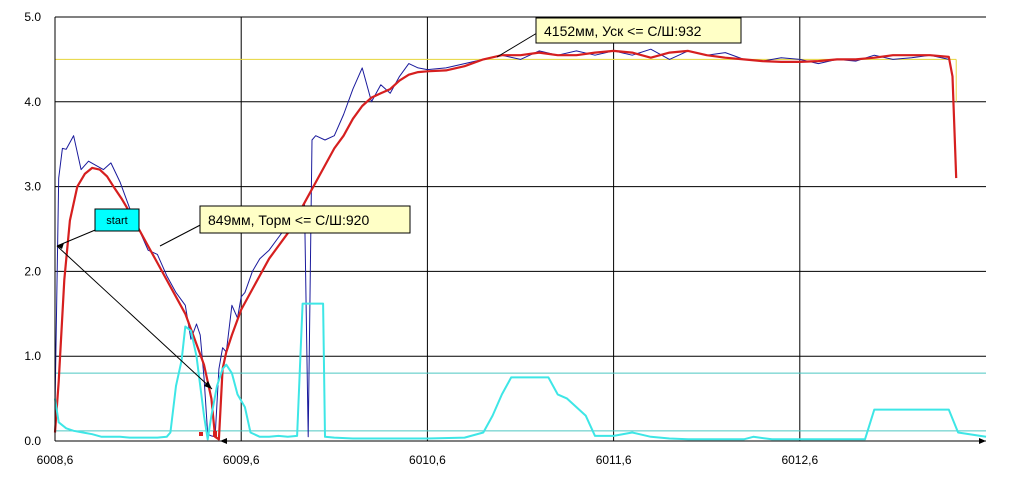 The image size is (1021, 484). What do you see at coordinates (32, 441) in the screenshot?
I see `y-tick-label: 0.0` at bounding box center [32, 441].